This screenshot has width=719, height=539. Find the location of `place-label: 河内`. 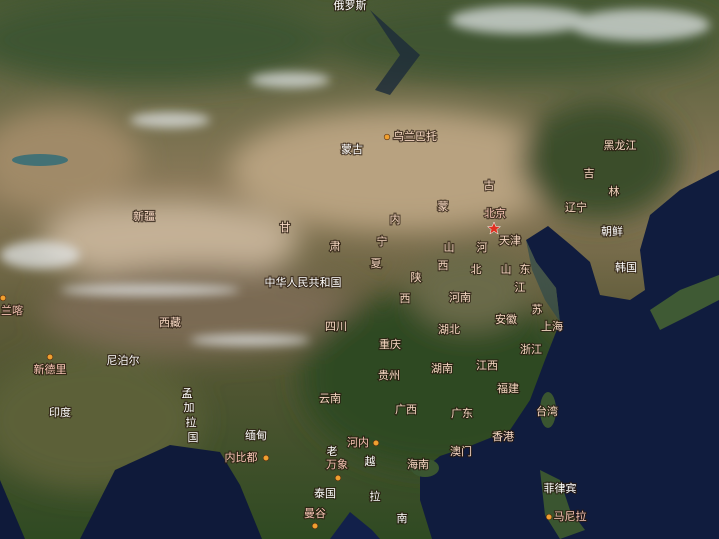

place-label: 河内 is located at coordinates (358, 442).